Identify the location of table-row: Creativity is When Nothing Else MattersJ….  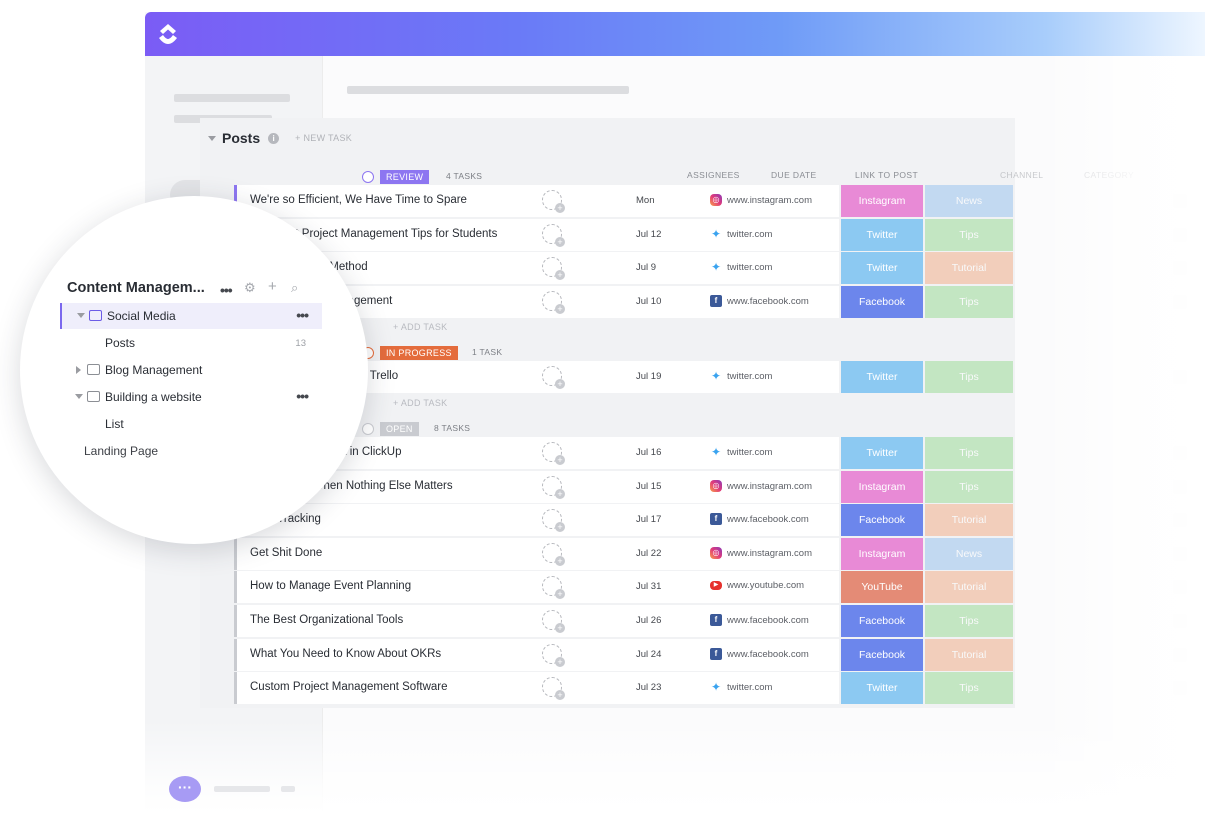
(624, 487).